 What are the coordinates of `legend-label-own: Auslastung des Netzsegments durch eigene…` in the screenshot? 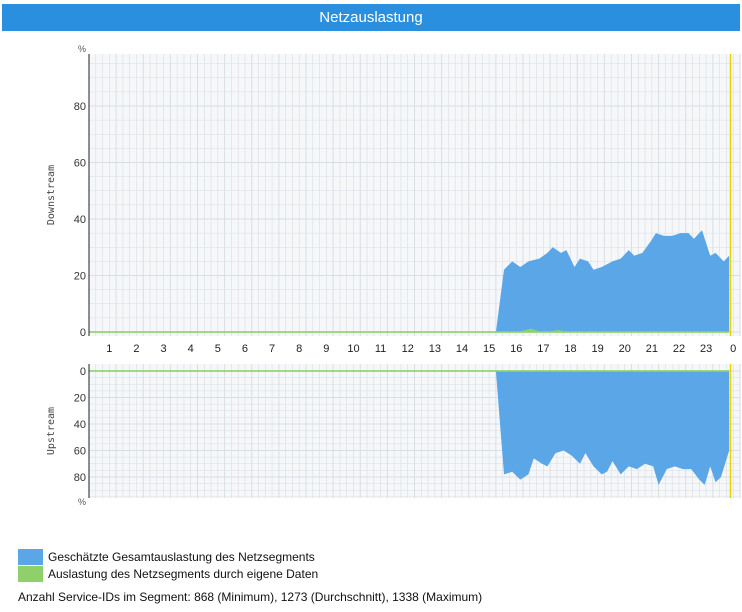 It's located at (183, 573).